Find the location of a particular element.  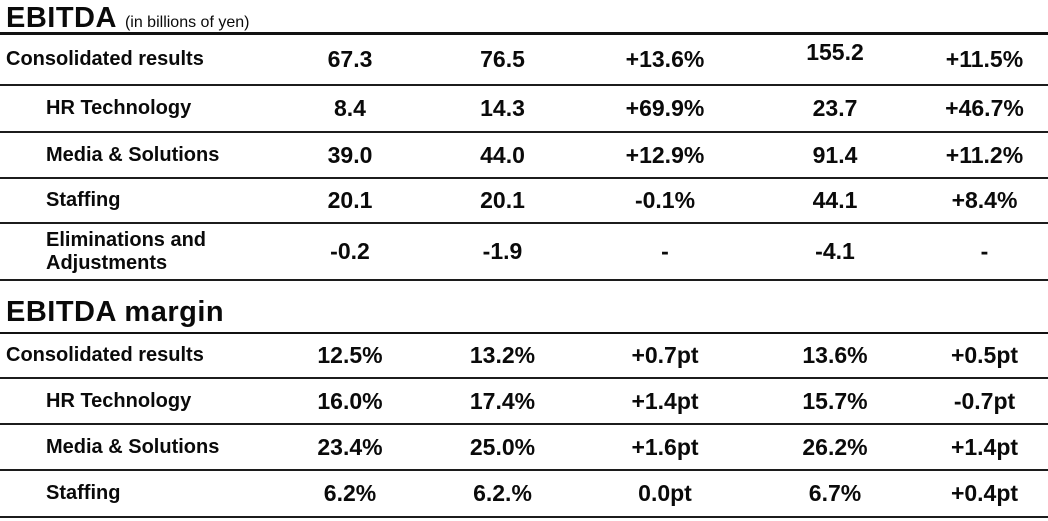

cell-value: 67.3 is located at coordinates (350, 59).